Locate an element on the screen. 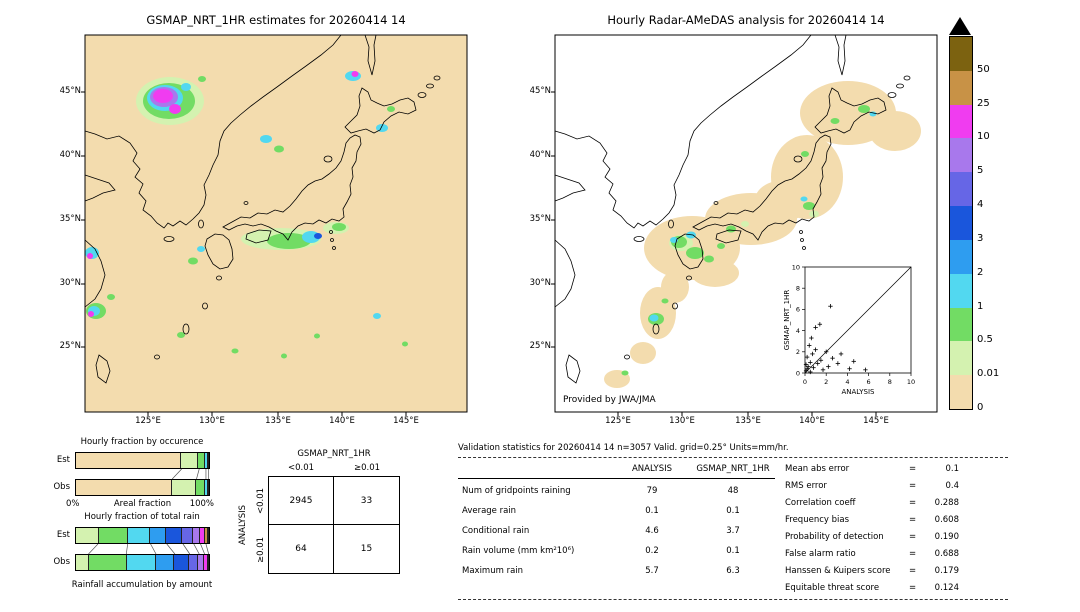  inset-y-tick-label: 4 is located at coordinates (798, 331).